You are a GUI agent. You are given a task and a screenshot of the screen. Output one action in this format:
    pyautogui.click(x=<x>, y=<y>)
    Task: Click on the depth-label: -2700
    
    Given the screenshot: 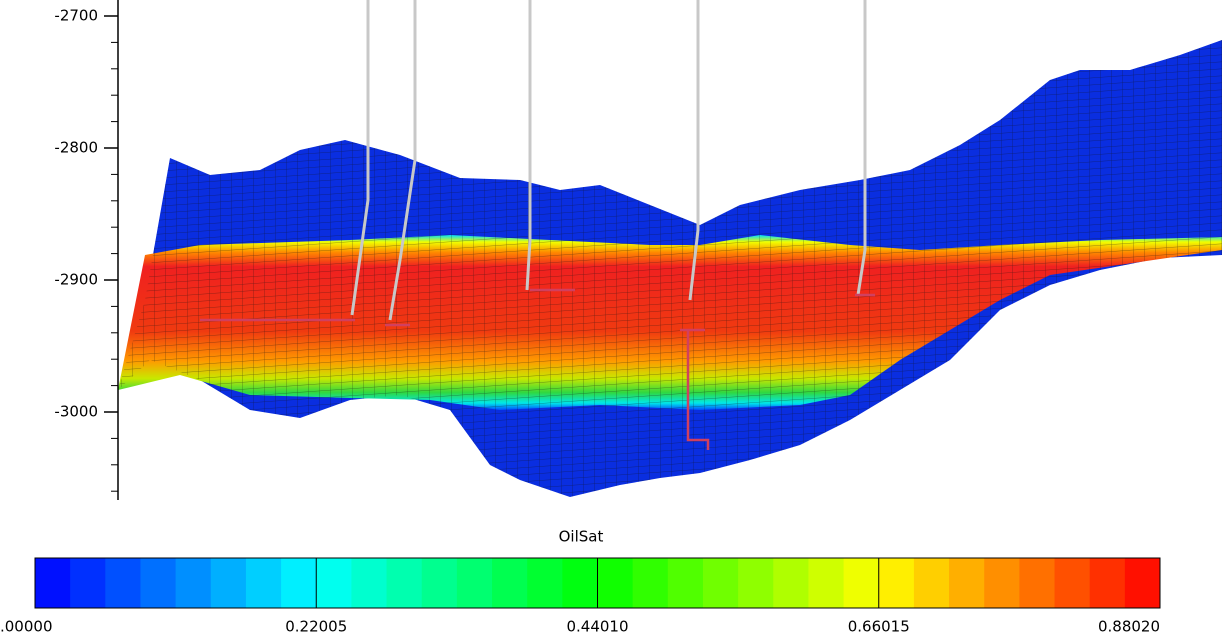 What is the action you would take?
    pyautogui.click(x=76, y=16)
    